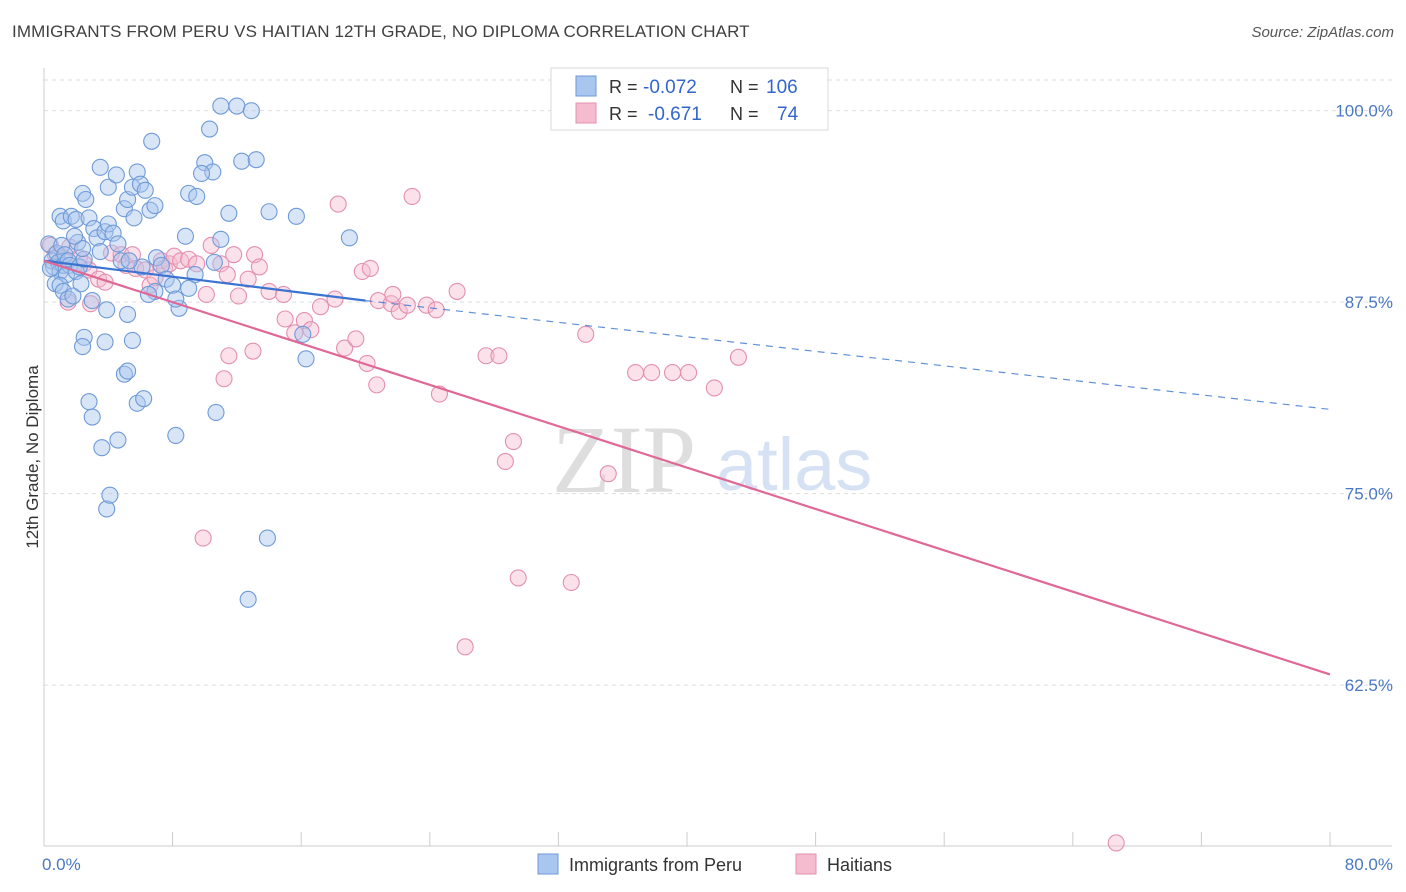 This screenshot has width=1406, height=892. What do you see at coordinates (794, 464) in the screenshot?
I see `watermark-atlas: atlas` at bounding box center [794, 464].